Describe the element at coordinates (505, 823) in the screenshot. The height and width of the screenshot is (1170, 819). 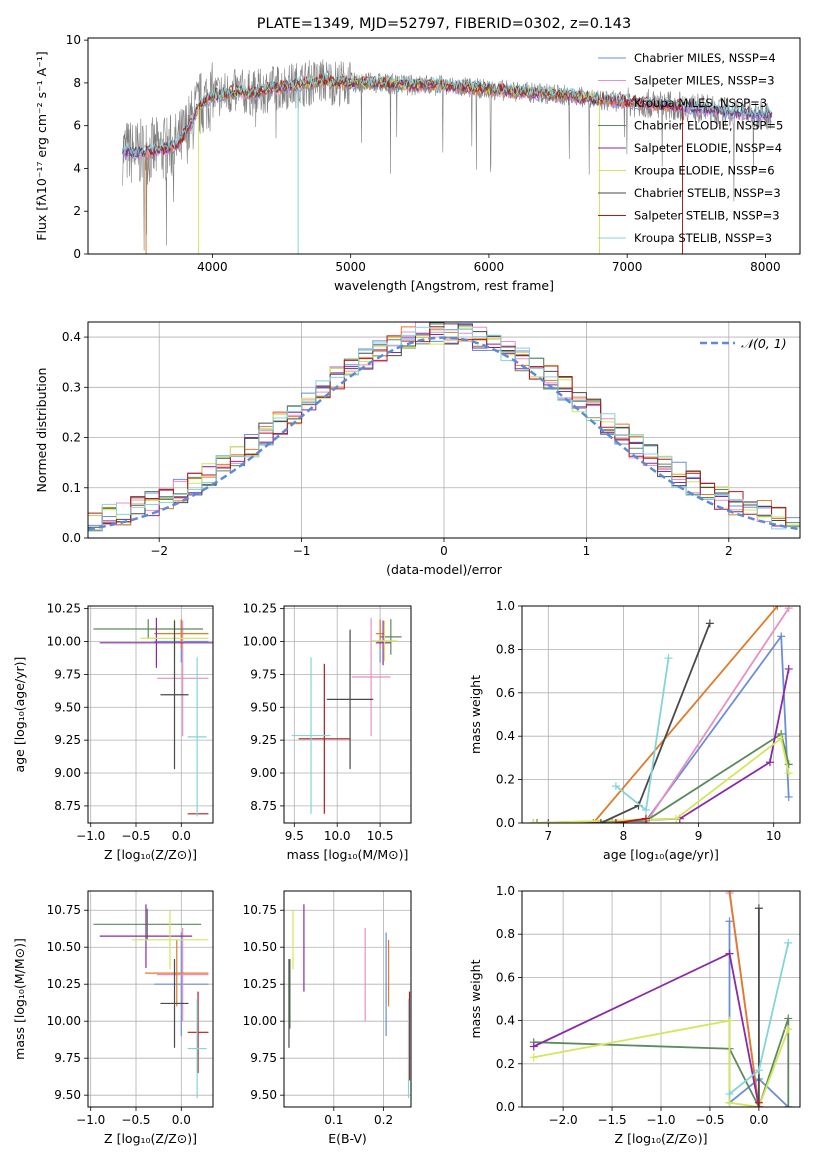
I see `y-tick-label: 0.0` at that location.